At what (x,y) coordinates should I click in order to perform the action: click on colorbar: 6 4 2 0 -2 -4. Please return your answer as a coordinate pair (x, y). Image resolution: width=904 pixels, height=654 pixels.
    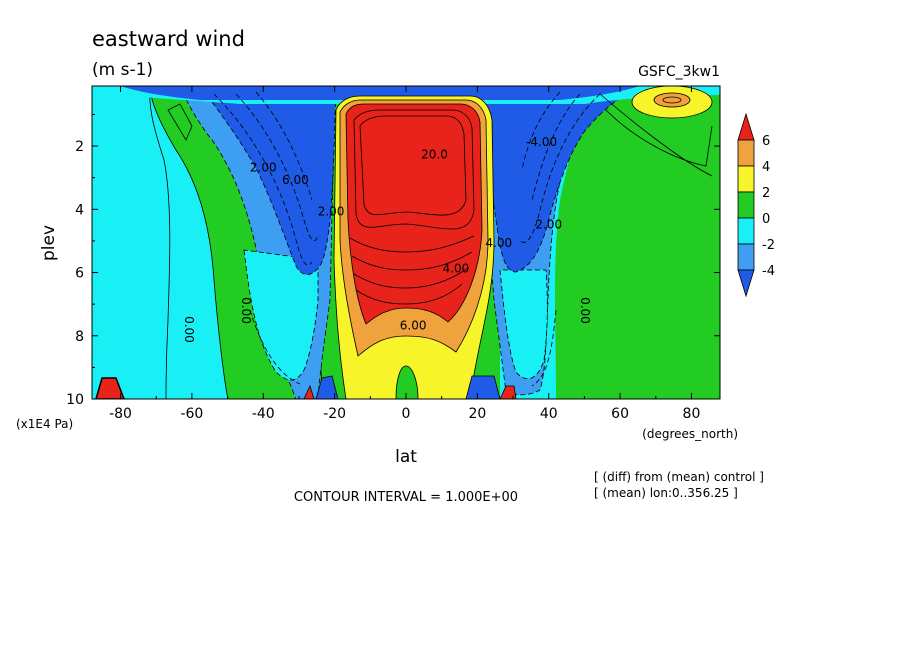
    Looking at the image, I should click on (756, 205).